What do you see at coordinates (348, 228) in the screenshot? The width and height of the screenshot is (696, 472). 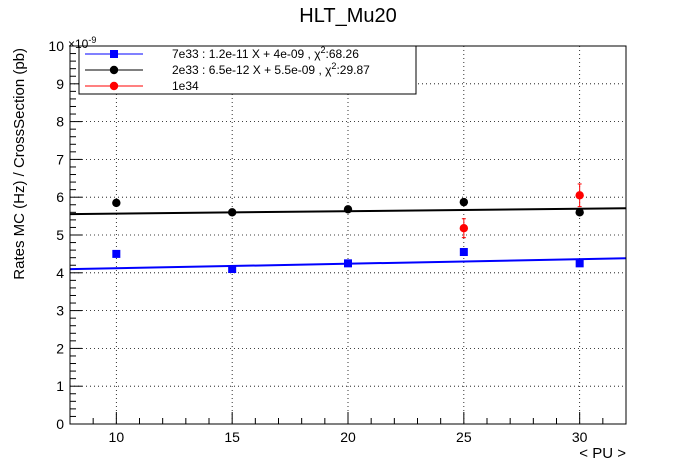 I see `marker-layer` at bounding box center [348, 228].